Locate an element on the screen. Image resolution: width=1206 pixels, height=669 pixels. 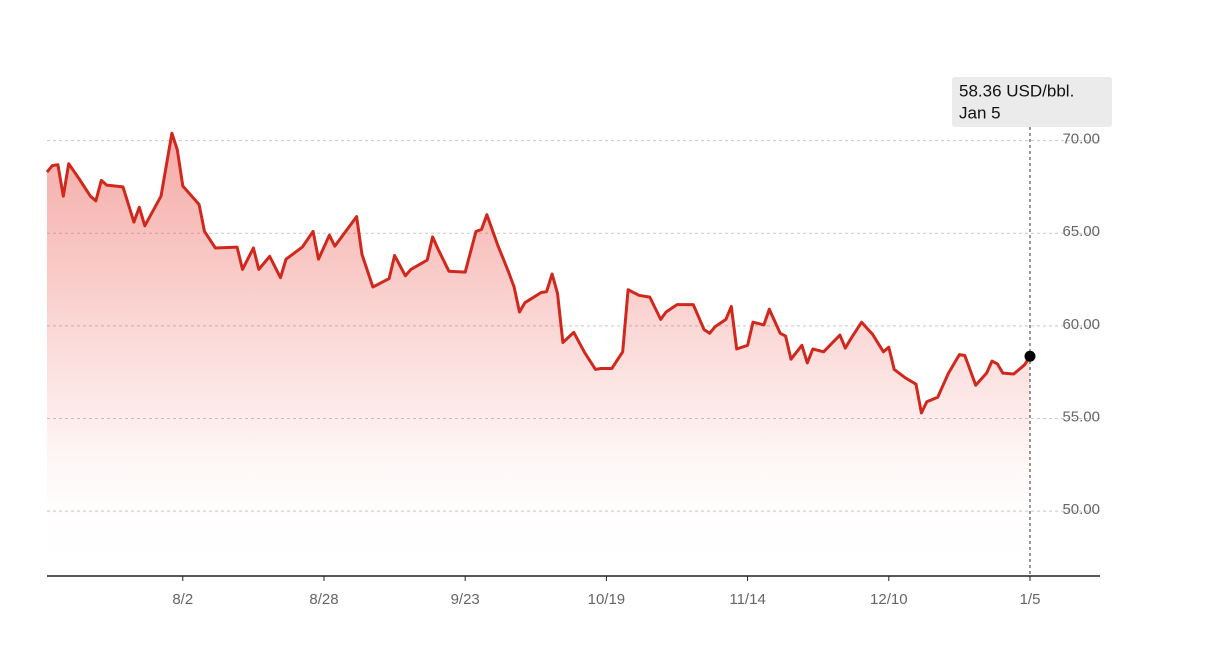
x-tick-label: 11/14 is located at coordinates (747, 599).